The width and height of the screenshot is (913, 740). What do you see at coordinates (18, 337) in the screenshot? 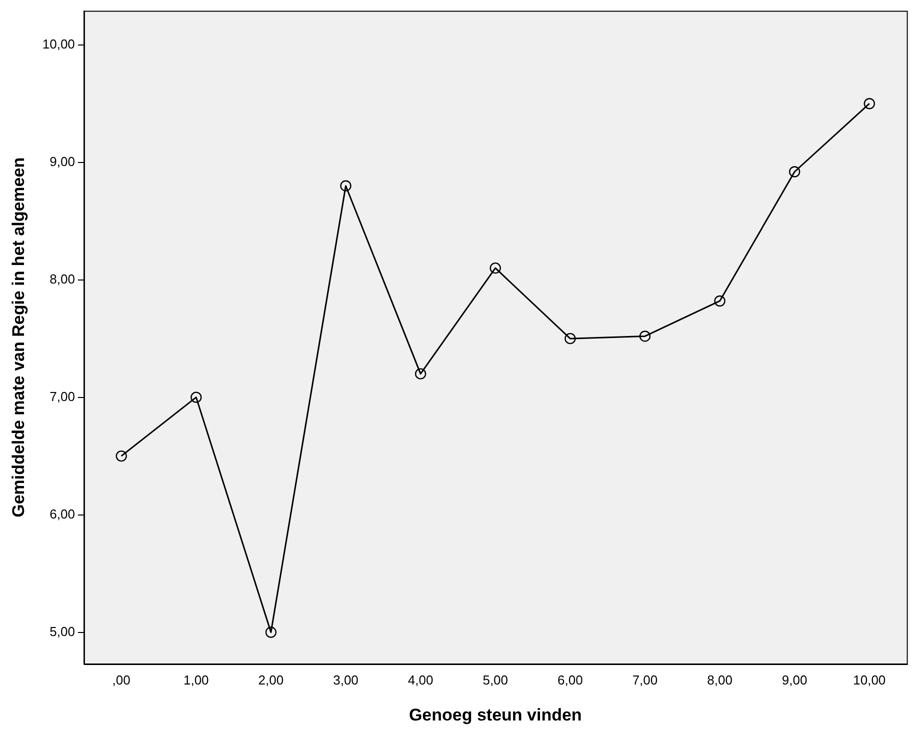
I see `y-axis-title: Gemiddelde mate van Regie in het algemeen` at bounding box center [18, 337].